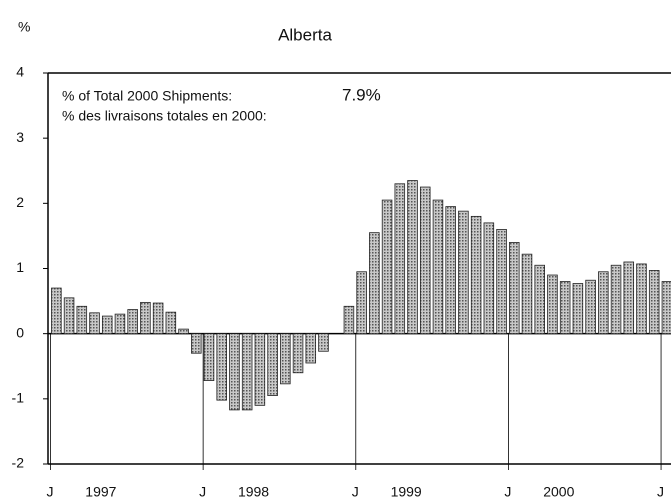 This screenshot has width=671, height=504. I want to click on annotation: % des livraisons totales en 2000:, so click(164, 116).